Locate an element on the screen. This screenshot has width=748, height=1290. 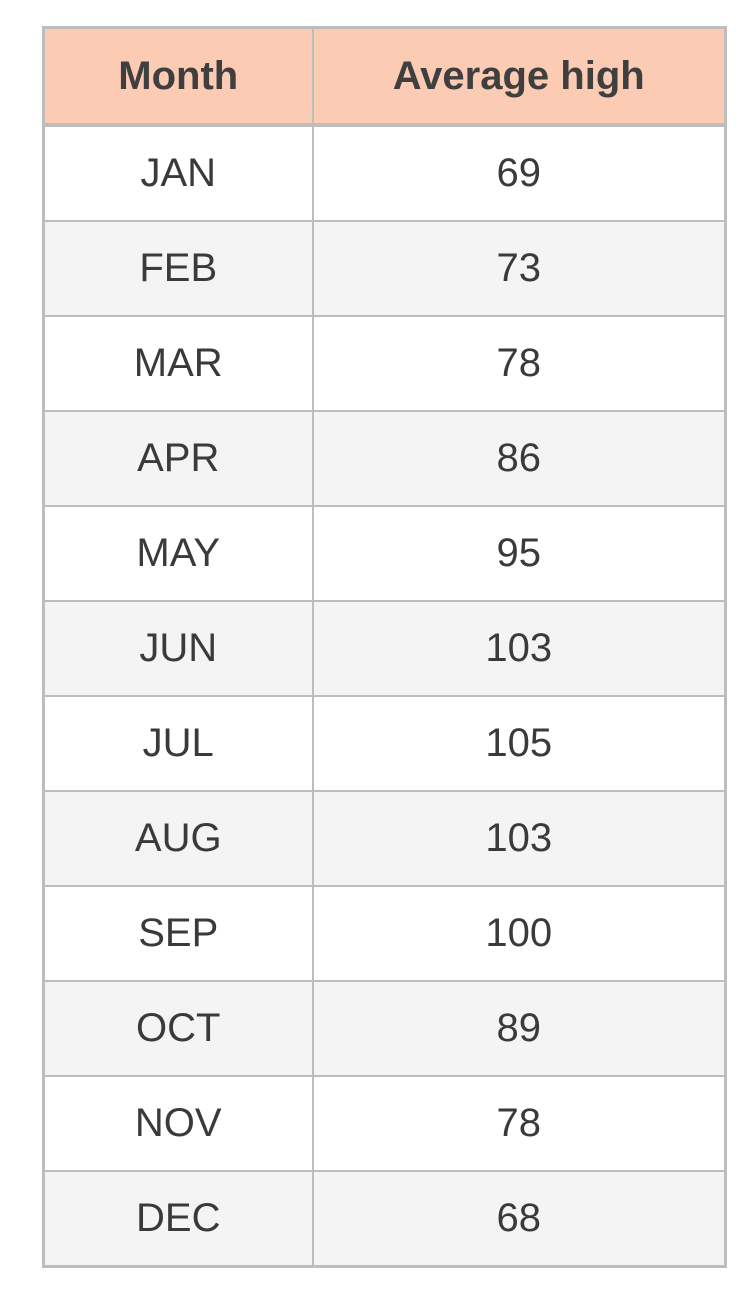
average-high-cell: 89 is located at coordinates (519, 1028).